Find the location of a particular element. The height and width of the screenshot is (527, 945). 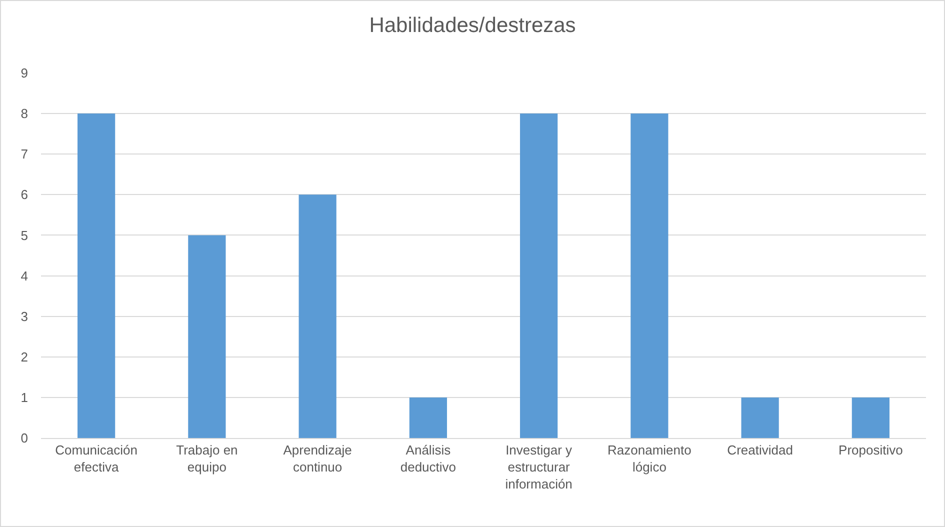

y-tick-label: 1 is located at coordinates (24, 397).